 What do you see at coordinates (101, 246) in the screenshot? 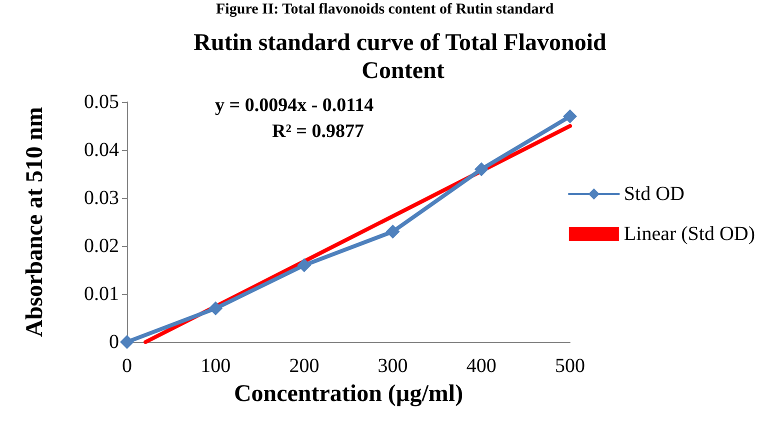
I see `y-tick-label: 0.02` at bounding box center [101, 246].